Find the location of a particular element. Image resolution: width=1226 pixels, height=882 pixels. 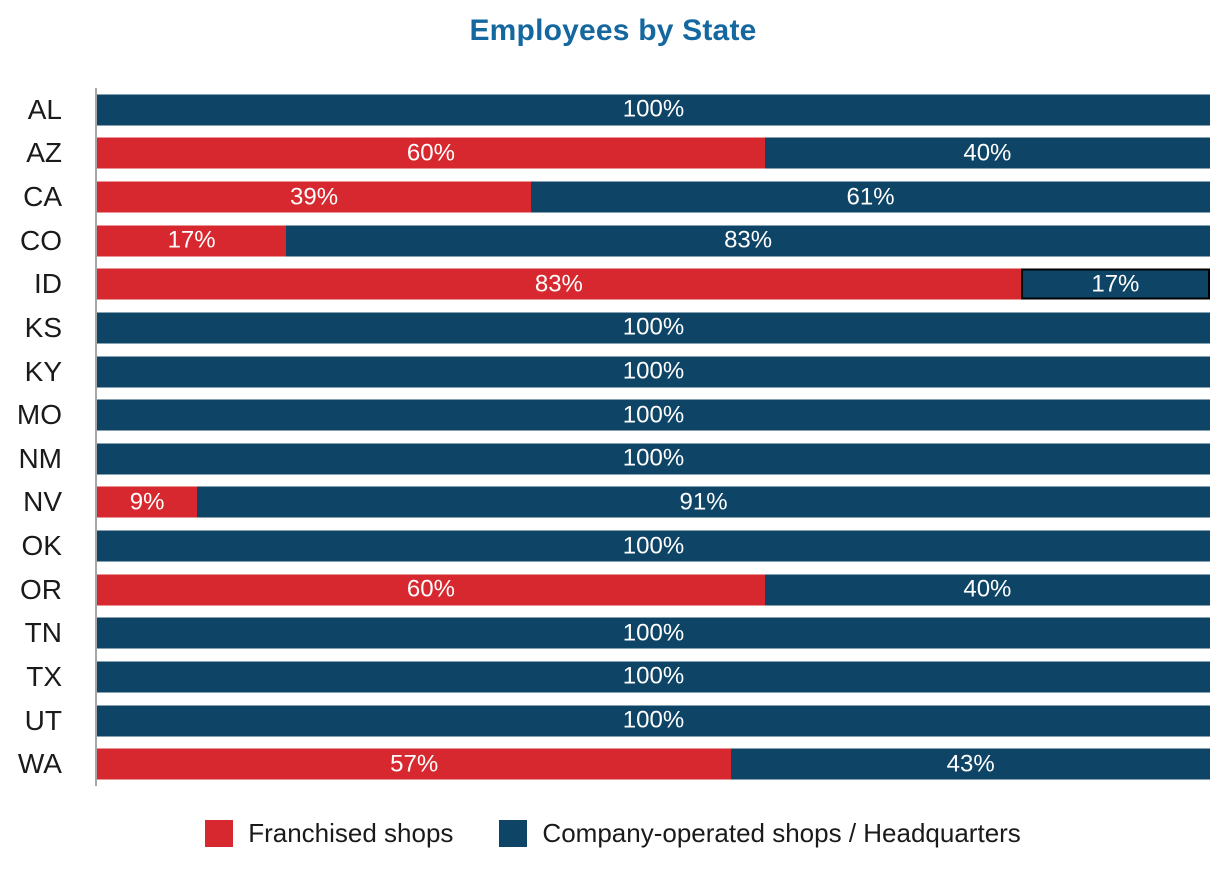

y-axis-label-tn: TN is located at coordinates (43, 633).